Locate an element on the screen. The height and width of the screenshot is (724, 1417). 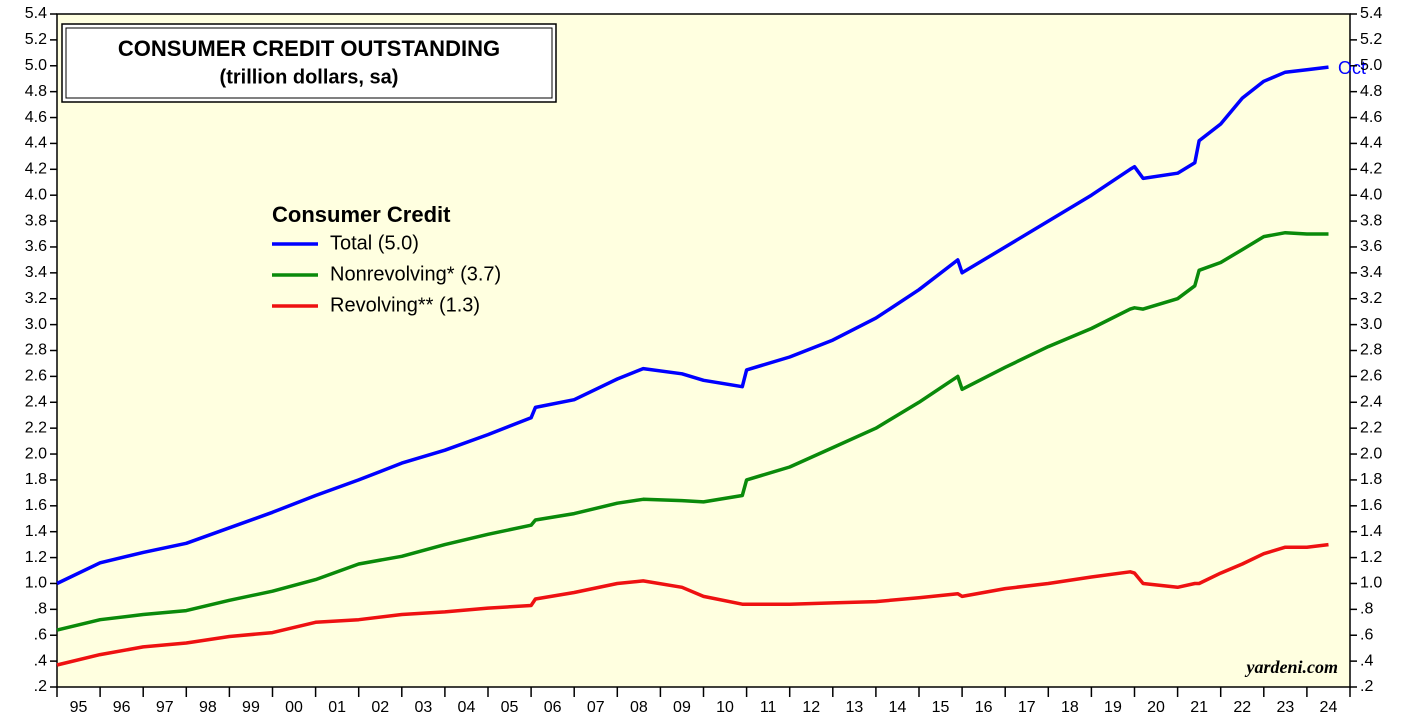
x-tick-label: 21 is located at coordinates (1199, 707).